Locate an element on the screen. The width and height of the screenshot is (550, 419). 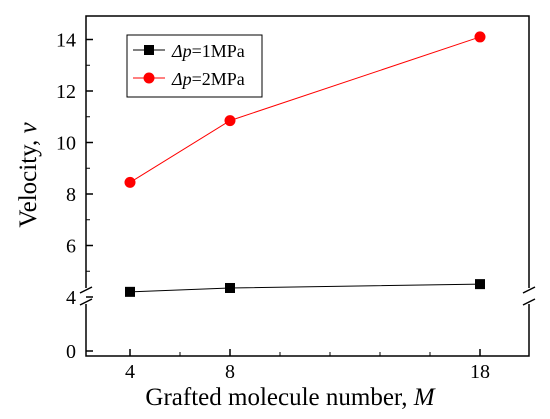
y-axis-break-marks-right is located at coordinates (529, 296).